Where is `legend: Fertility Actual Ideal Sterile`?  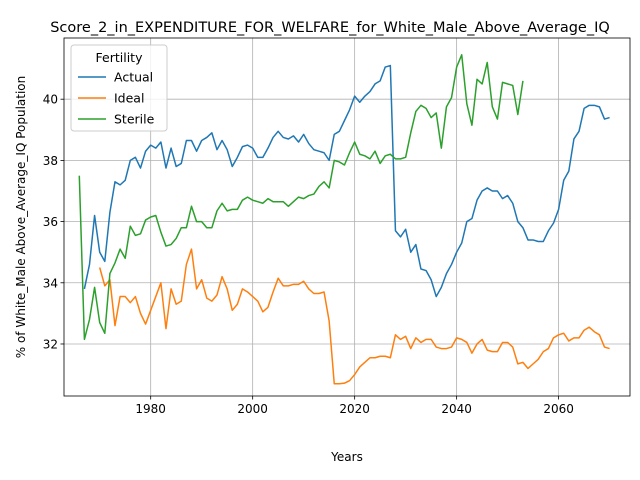
legend: Fertility Actual Ideal Sterile is located at coordinates (119, 88).